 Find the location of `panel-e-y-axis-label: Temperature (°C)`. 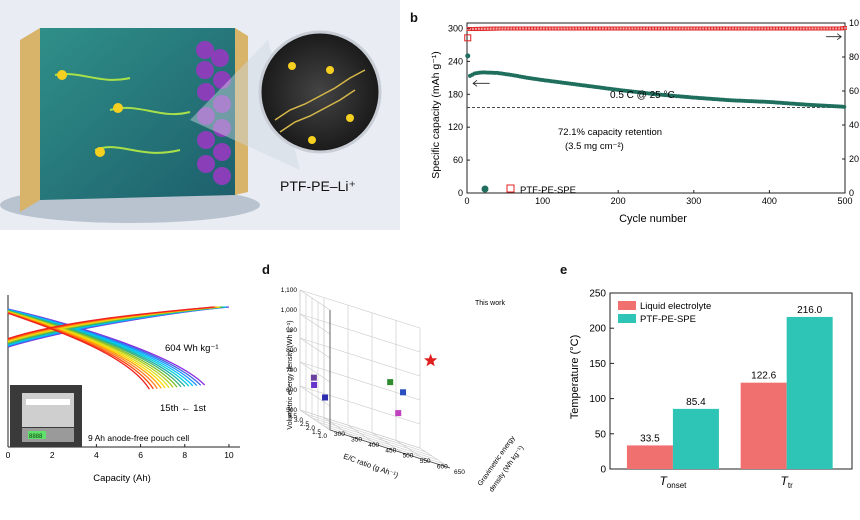

panel-e-y-axis-label: Temperature (°C) is located at coordinates (575, 377).